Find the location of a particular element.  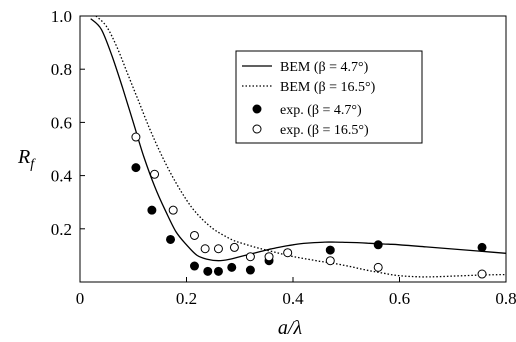

legend-label-exp-4-7: exp. (β = 4.7°) is located at coordinates (321, 110).